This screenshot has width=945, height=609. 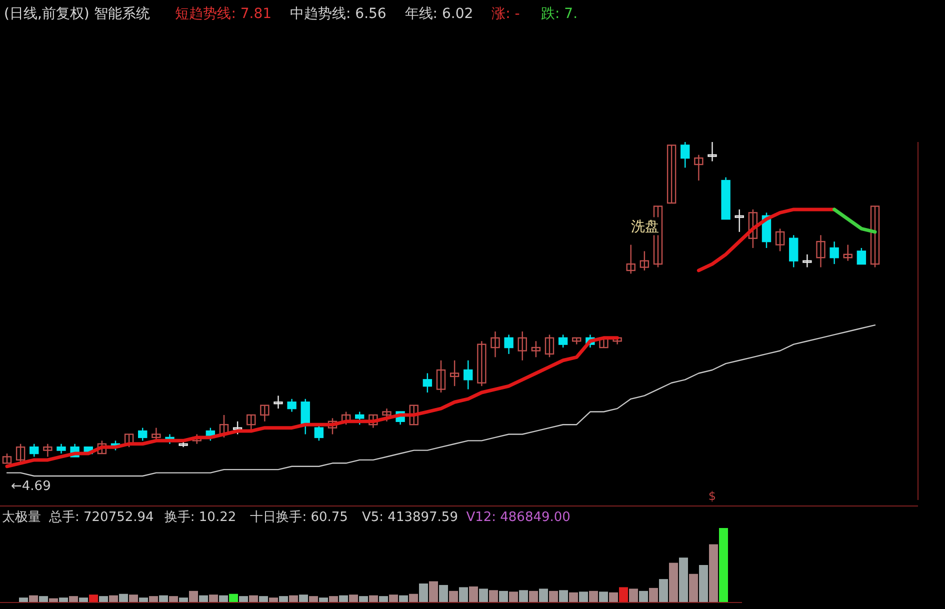 What do you see at coordinates (644, 227) in the screenshot?
I see `annotation: 洗盘` at bounding box center [644, 227].